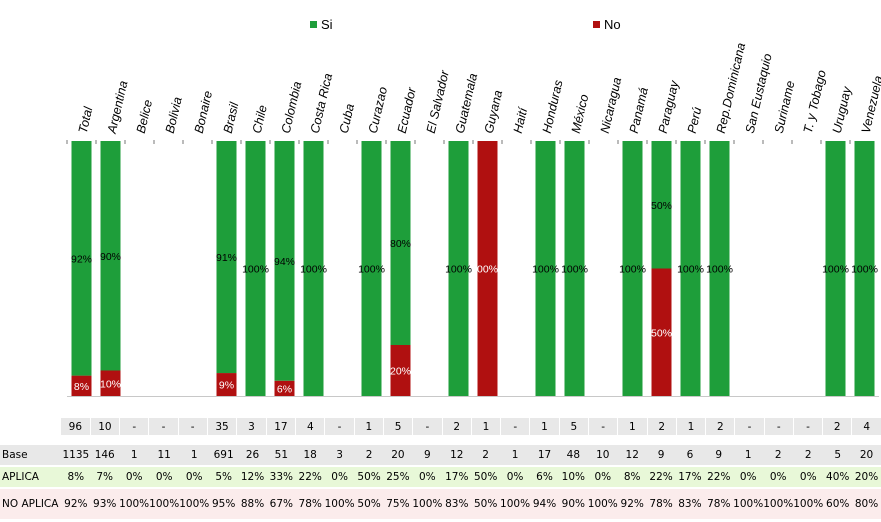 The height and width of the screenshot is (522, 881). I want to click on x-tick-label: Brasil, so click(231, 117).